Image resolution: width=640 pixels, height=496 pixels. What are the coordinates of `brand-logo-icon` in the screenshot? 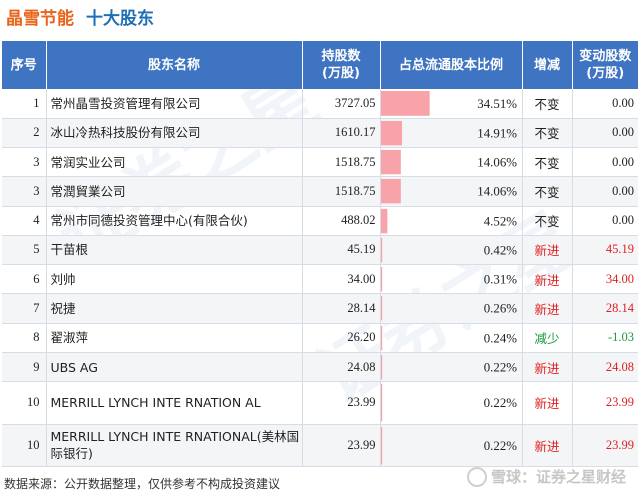 It's located at (476, 476).